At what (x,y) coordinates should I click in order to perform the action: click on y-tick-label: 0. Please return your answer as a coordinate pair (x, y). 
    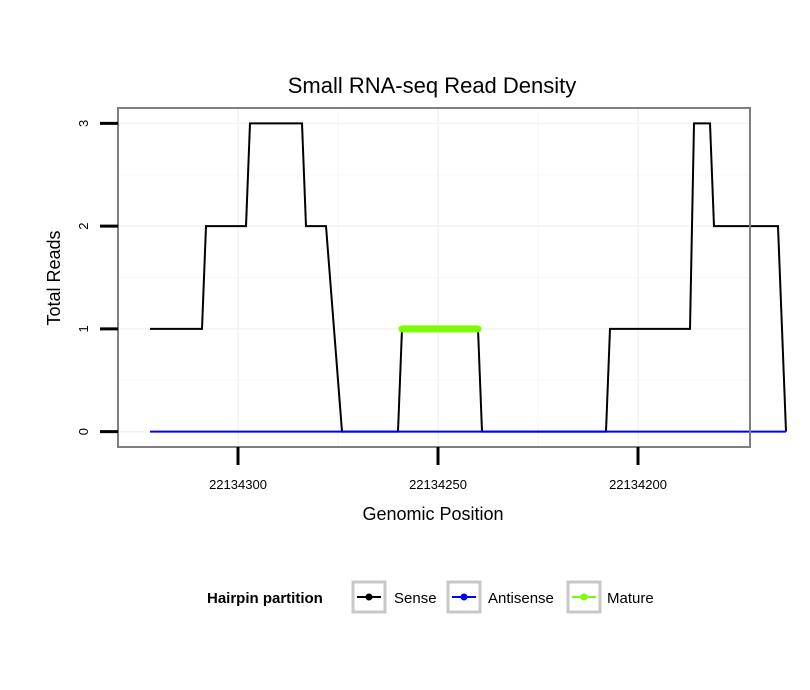
    Looking at the image, I should click on (83, 431).